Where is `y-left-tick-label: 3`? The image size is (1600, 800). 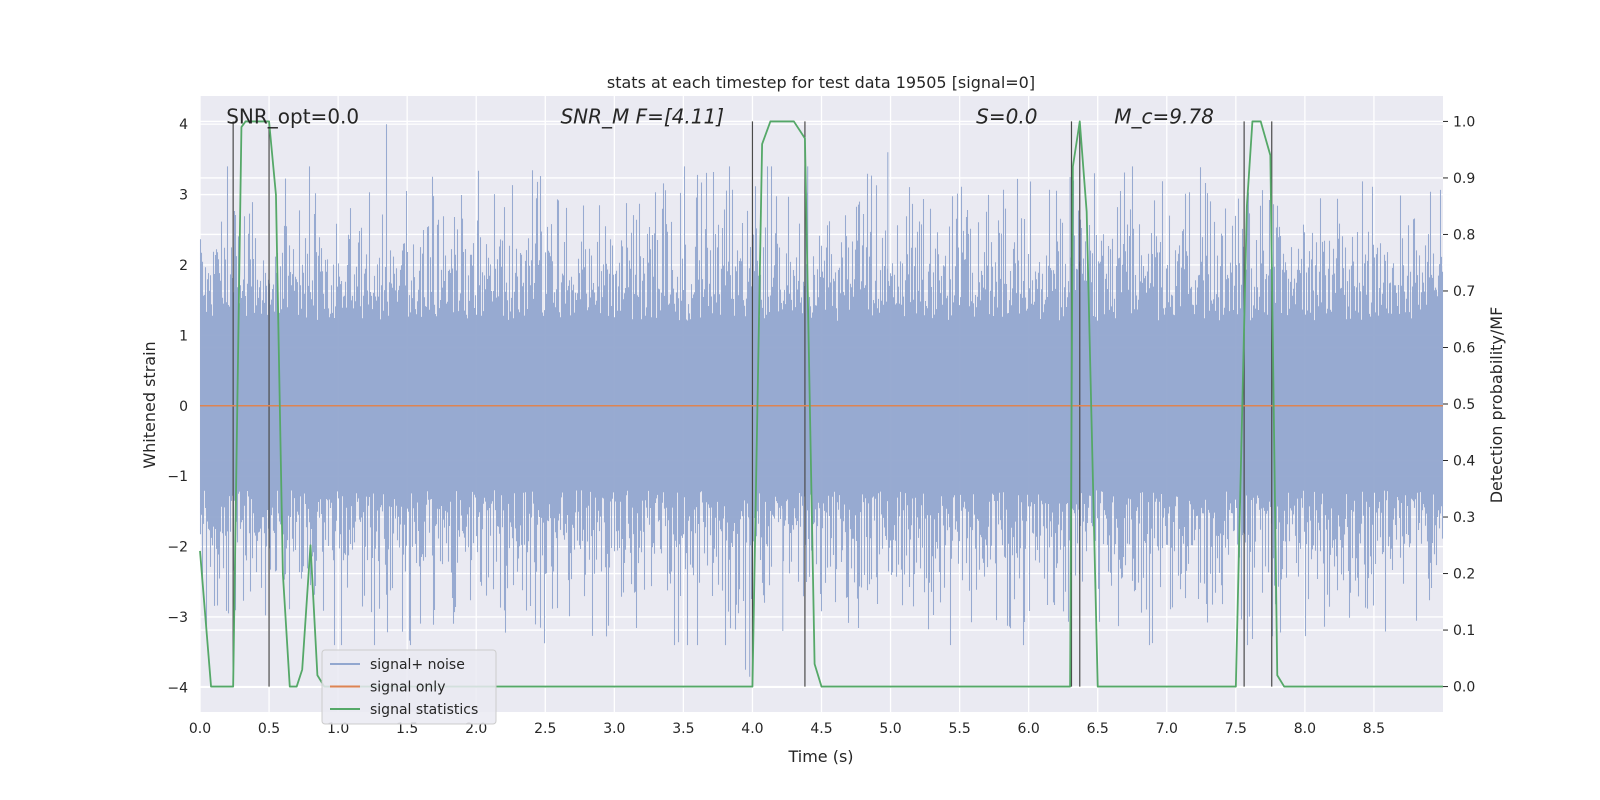 y-left-tick-label: 3 is located at coordinates (183, 196).